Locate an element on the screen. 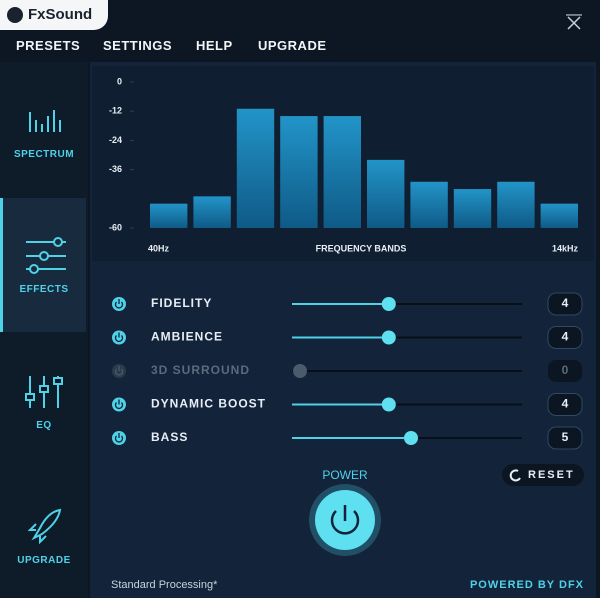 This screenshot has height=598, width=600. effect-name: BASS is located at coordinates (169, 437).